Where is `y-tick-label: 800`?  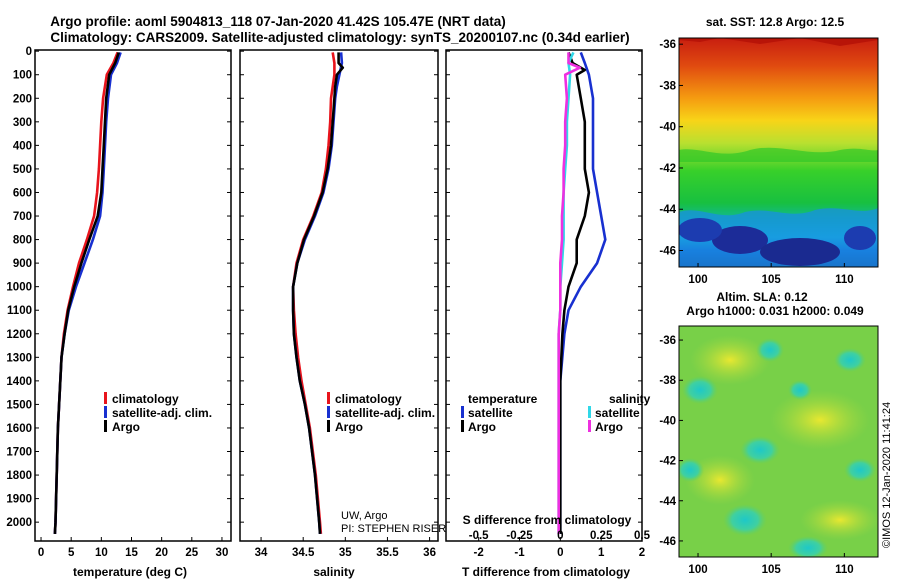
y-tick-label: 800 is located at coordinates (22, 241).